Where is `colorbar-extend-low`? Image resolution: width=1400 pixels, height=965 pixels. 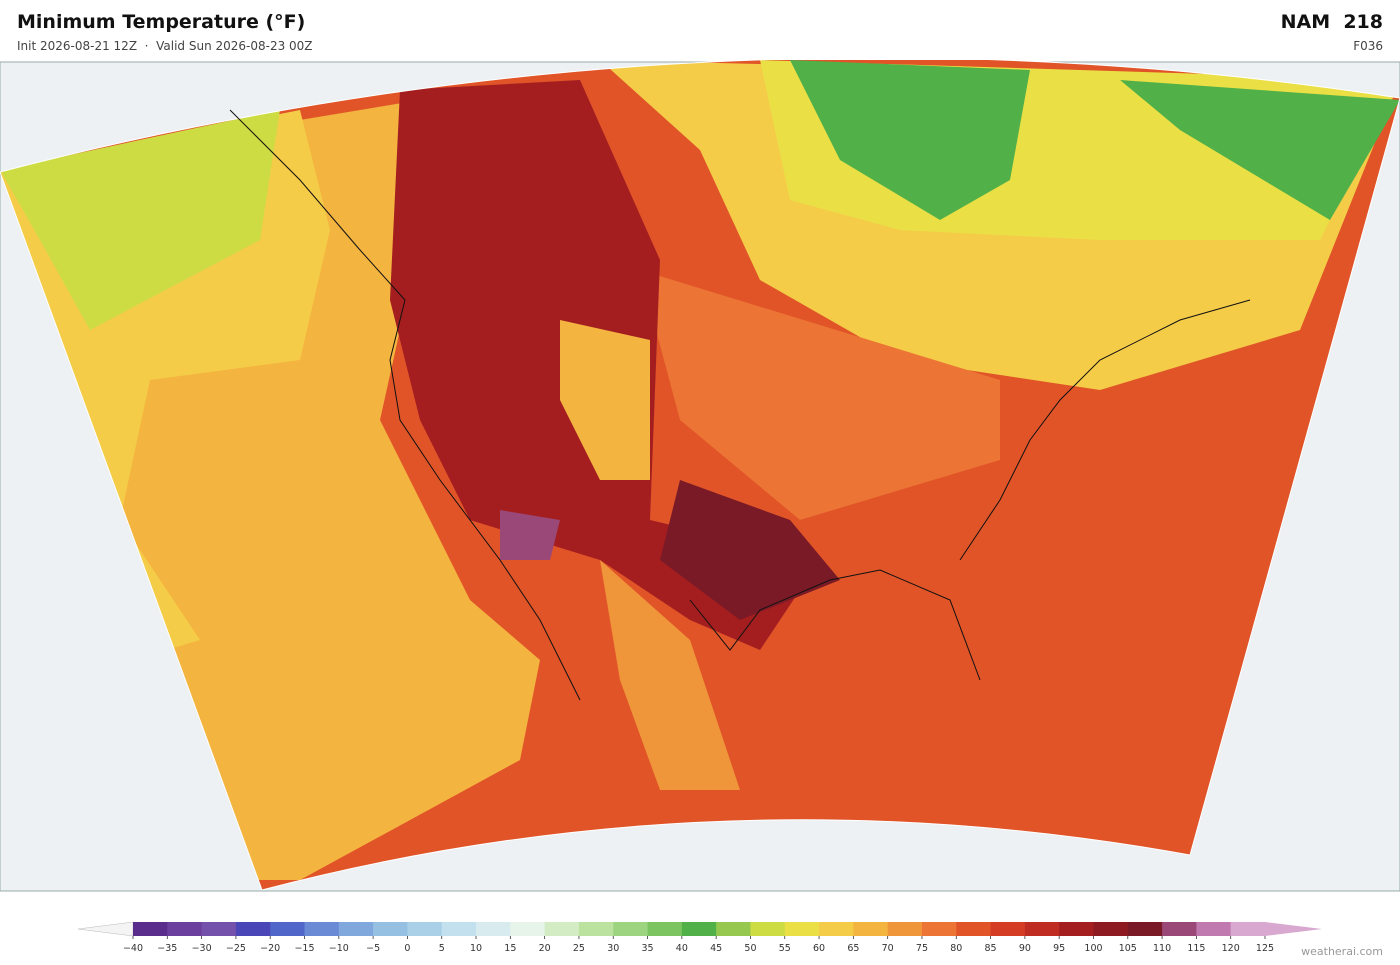
colorbar-extend-low is located at coordinates (105, 929).